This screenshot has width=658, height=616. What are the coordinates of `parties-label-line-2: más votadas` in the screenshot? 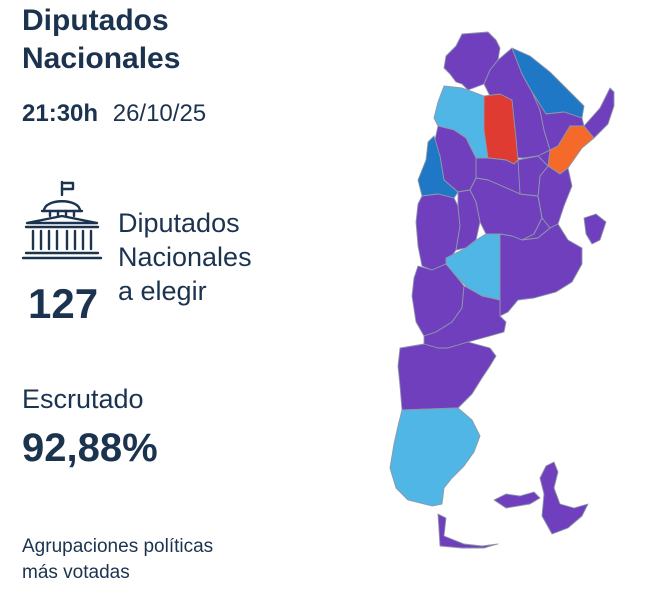 It's located at (76, 572).